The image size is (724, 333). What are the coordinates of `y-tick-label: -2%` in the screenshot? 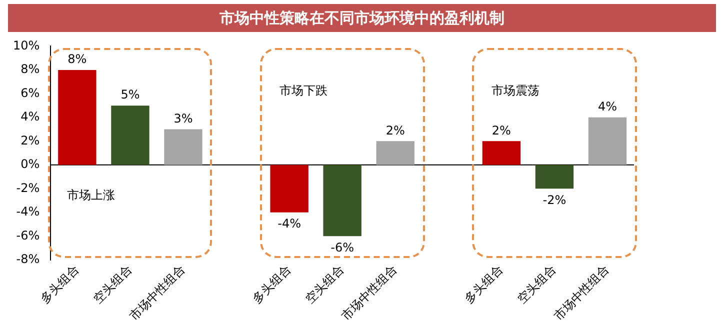 It's located at (28, 187).